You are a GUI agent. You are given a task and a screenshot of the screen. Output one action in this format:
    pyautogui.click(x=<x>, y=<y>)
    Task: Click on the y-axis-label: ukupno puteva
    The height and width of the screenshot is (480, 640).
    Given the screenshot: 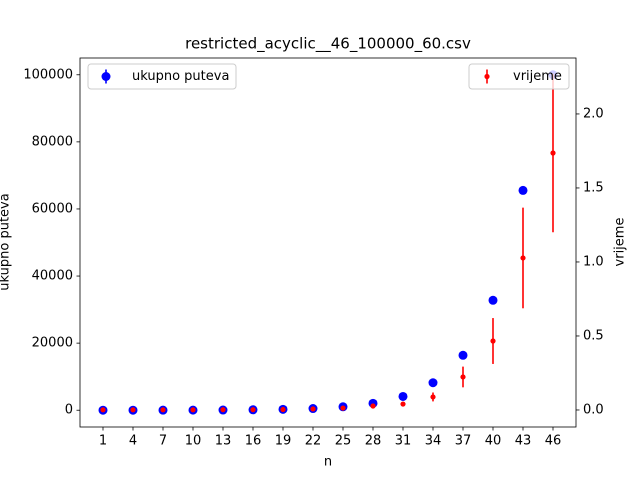 What is the action you would take?
    pyautogui.click(x=6, y=241)
    